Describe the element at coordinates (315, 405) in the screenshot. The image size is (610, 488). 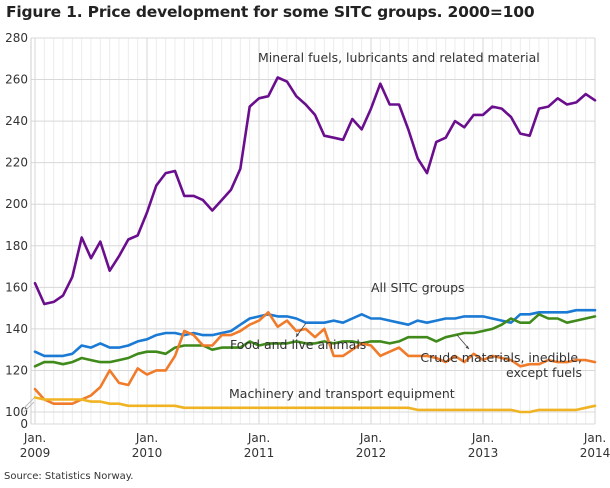
I see `series-line-machinery-and-transport-equipment` at that location.